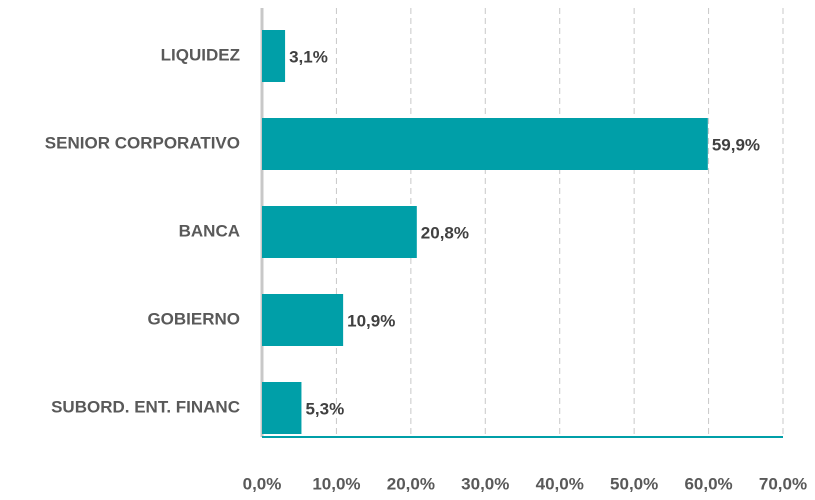 Image resolution: width=815 pixels, height=500 pixels. What do you see at coordinates (193, 318) in the screenshot?
I see `y-tick-label: GOBIERNO` at bounding box center [193, 318].